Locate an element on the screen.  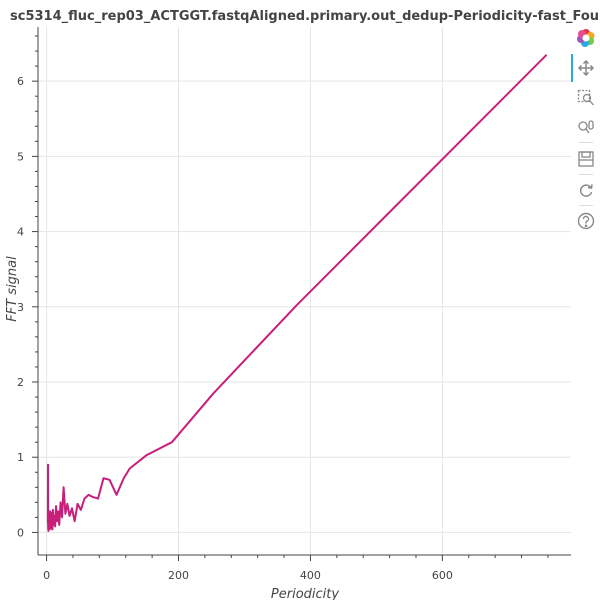
y-tick-label: 5 is located at coordinates (20, 156).